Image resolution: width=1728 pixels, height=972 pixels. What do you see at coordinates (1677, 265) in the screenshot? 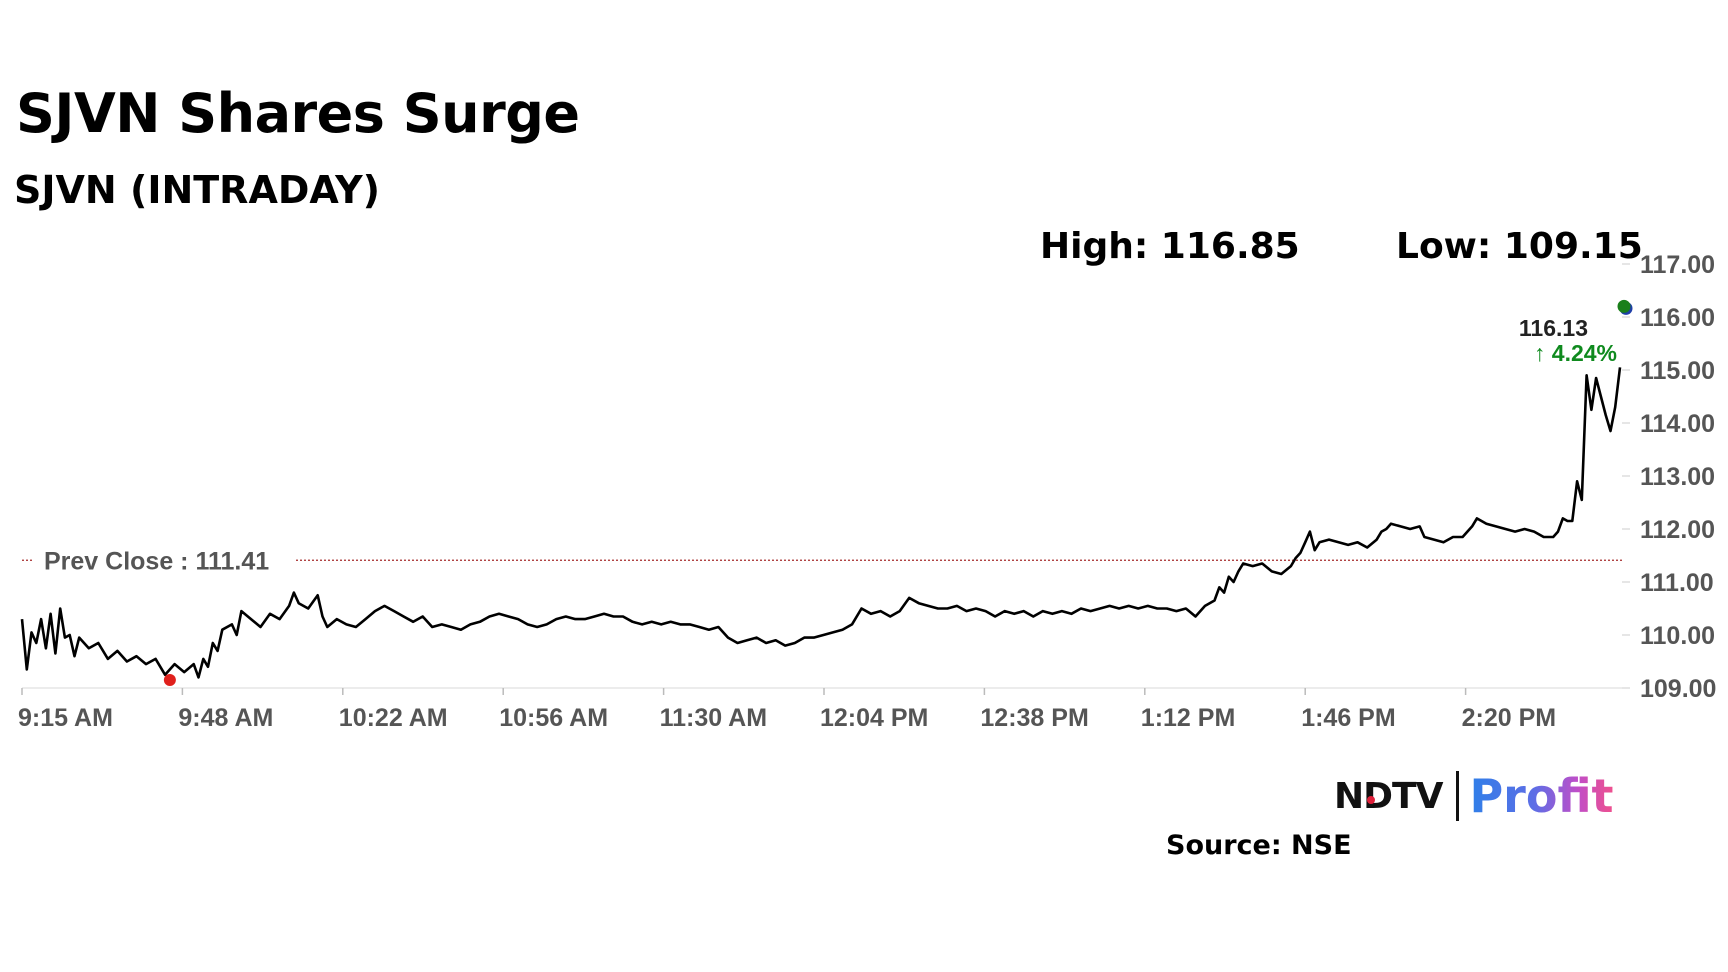
I see `y-tick-label: 117.00` at bounding box center [1677, 265].